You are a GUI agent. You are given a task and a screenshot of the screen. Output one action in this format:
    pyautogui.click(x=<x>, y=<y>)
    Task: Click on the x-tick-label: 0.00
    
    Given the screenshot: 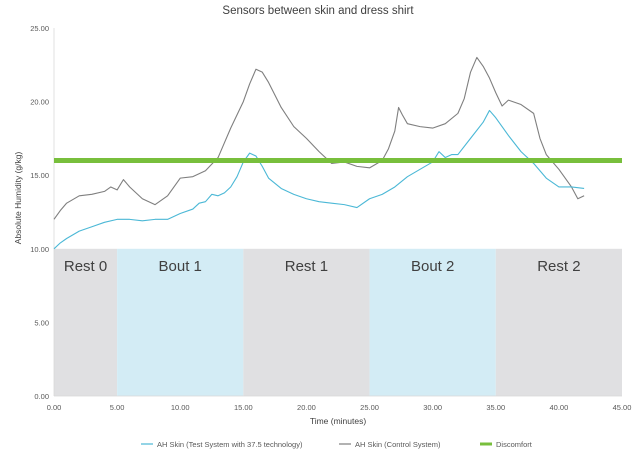 What is the action you would take?
    pyautogui.click(x=54, y=407)
    